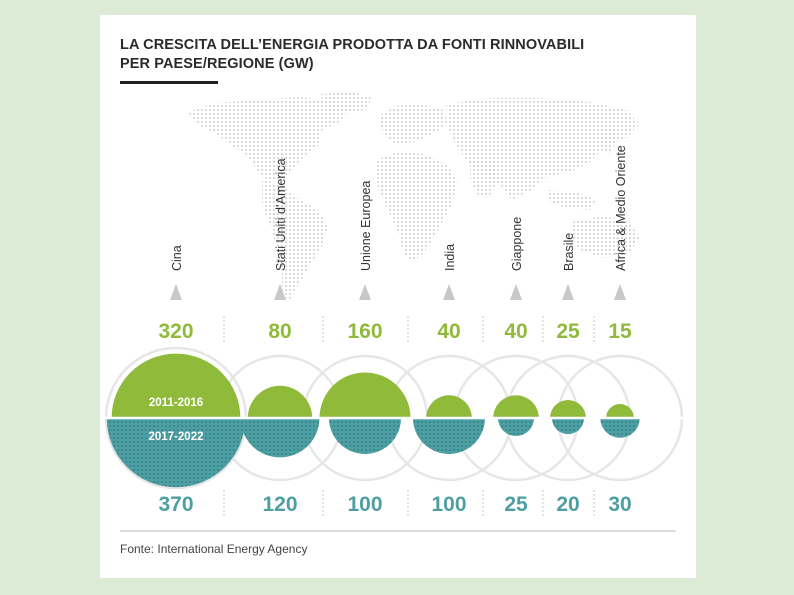 The width and height of the screenshot is (794, 595). I want to click on bubble-2017-2022-giappone, so click(516, 427).